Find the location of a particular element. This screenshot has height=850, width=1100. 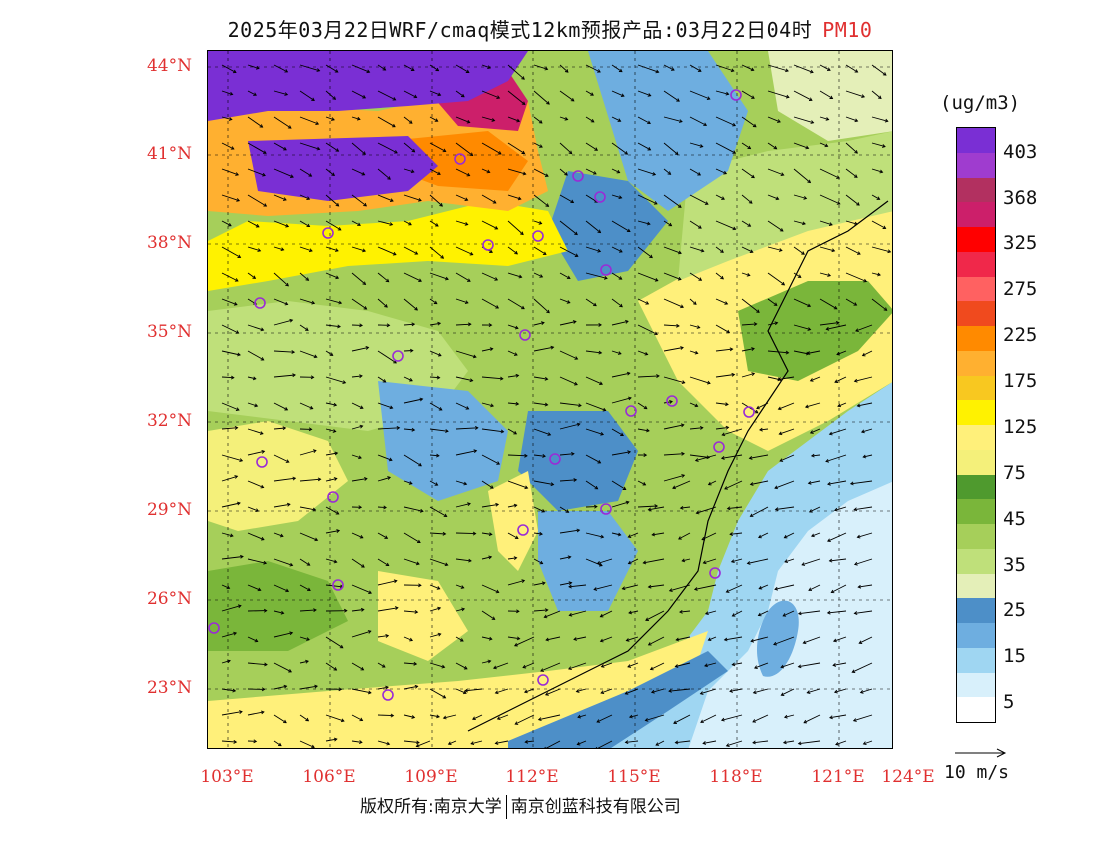

legend-tick: 325 is located at coordinates (1020, 243).